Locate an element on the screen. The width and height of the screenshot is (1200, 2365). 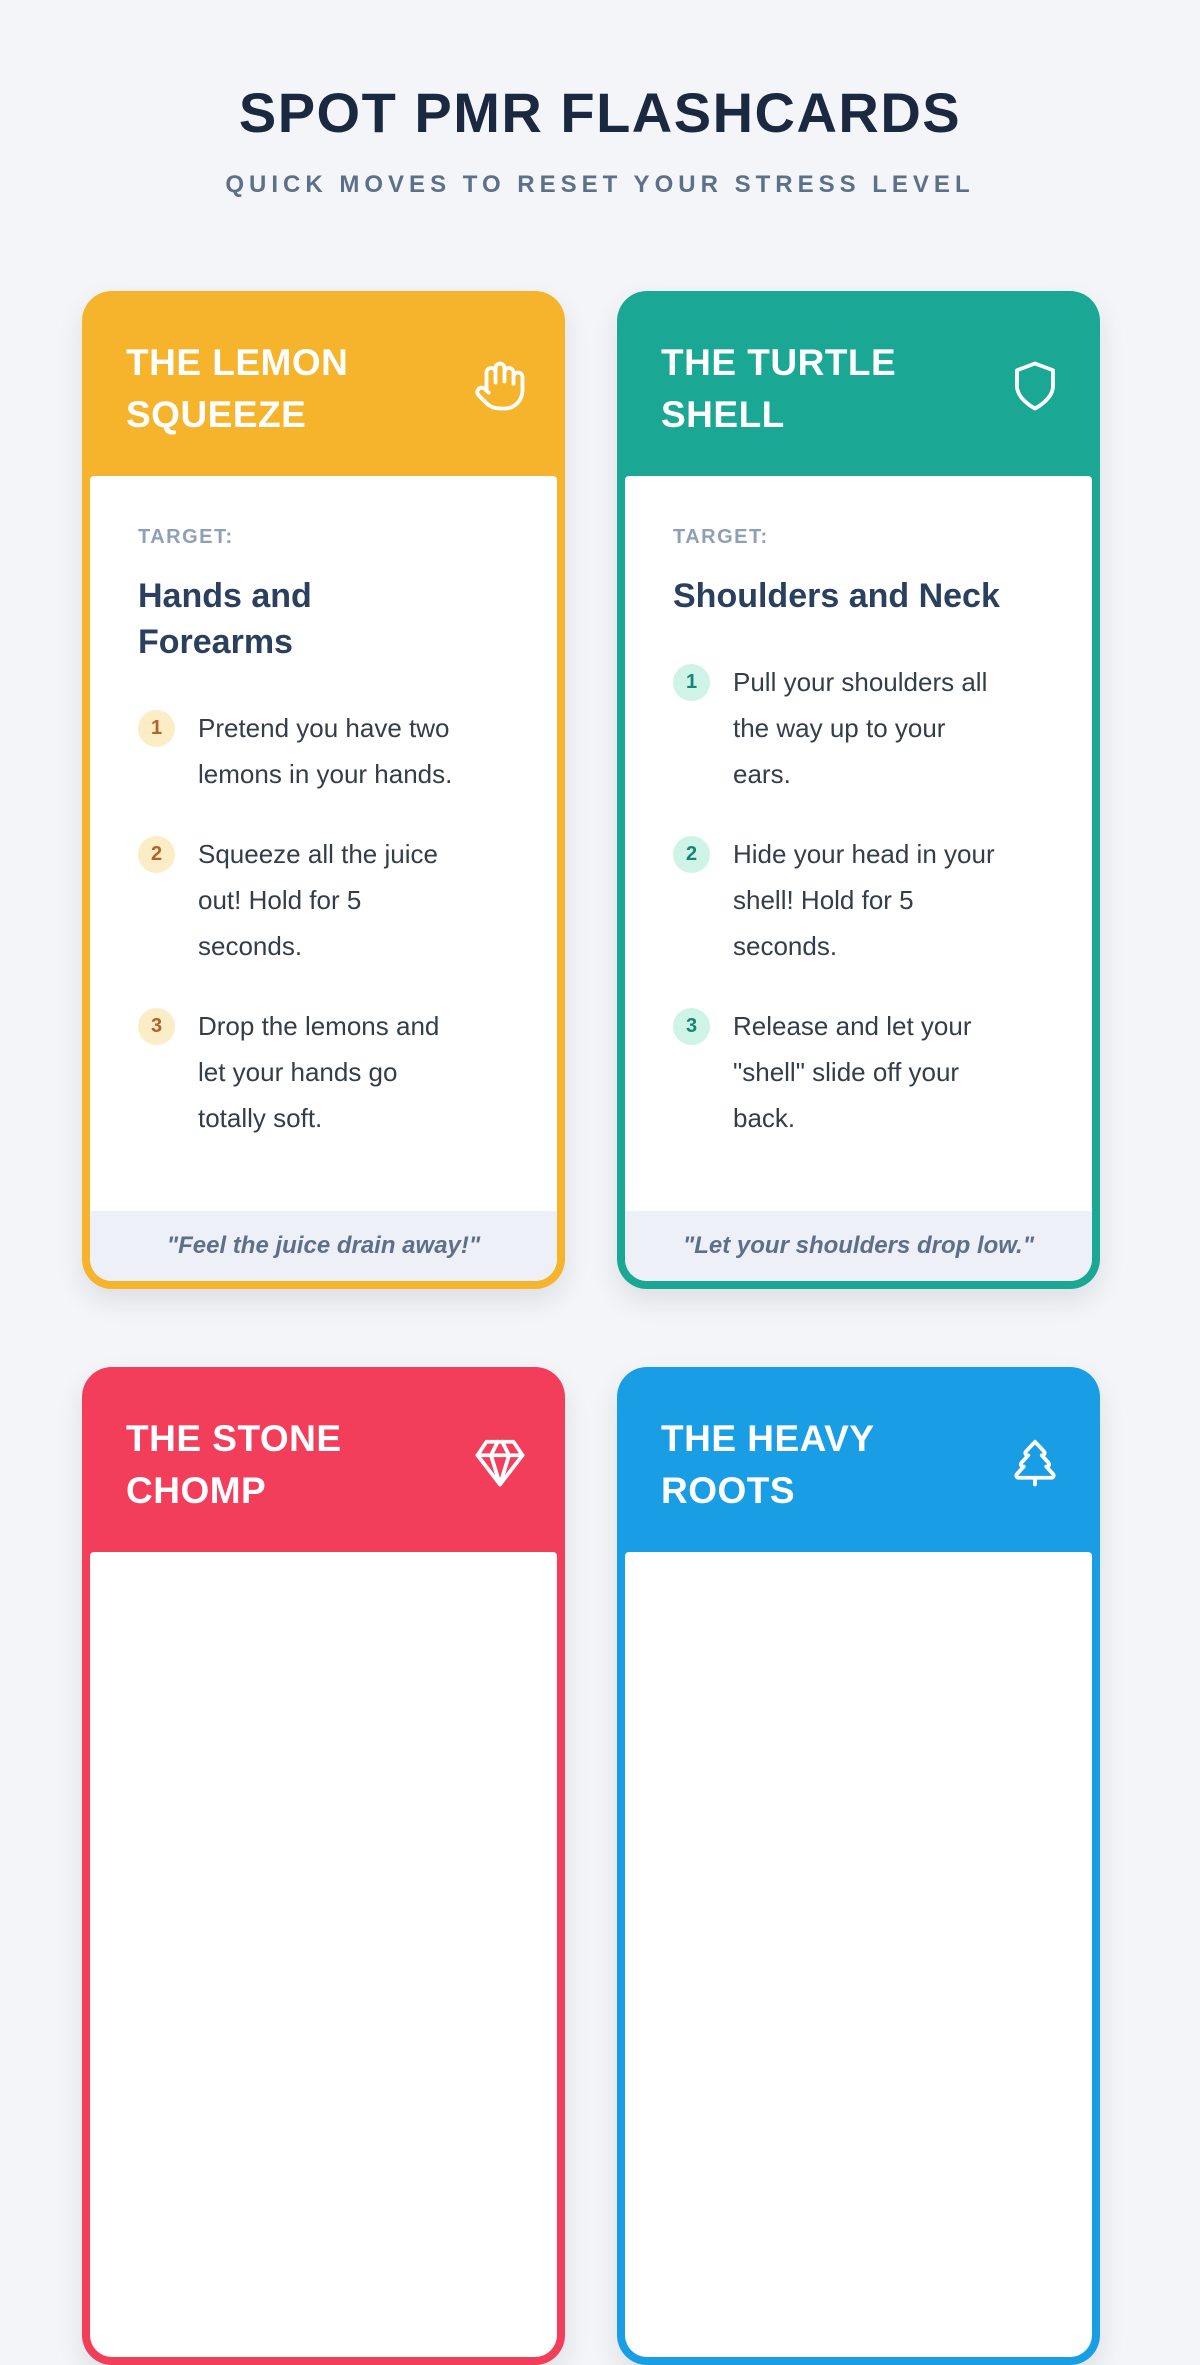
card-header: THE HEAVY ROOTS is located at coordinates (858, 1459).